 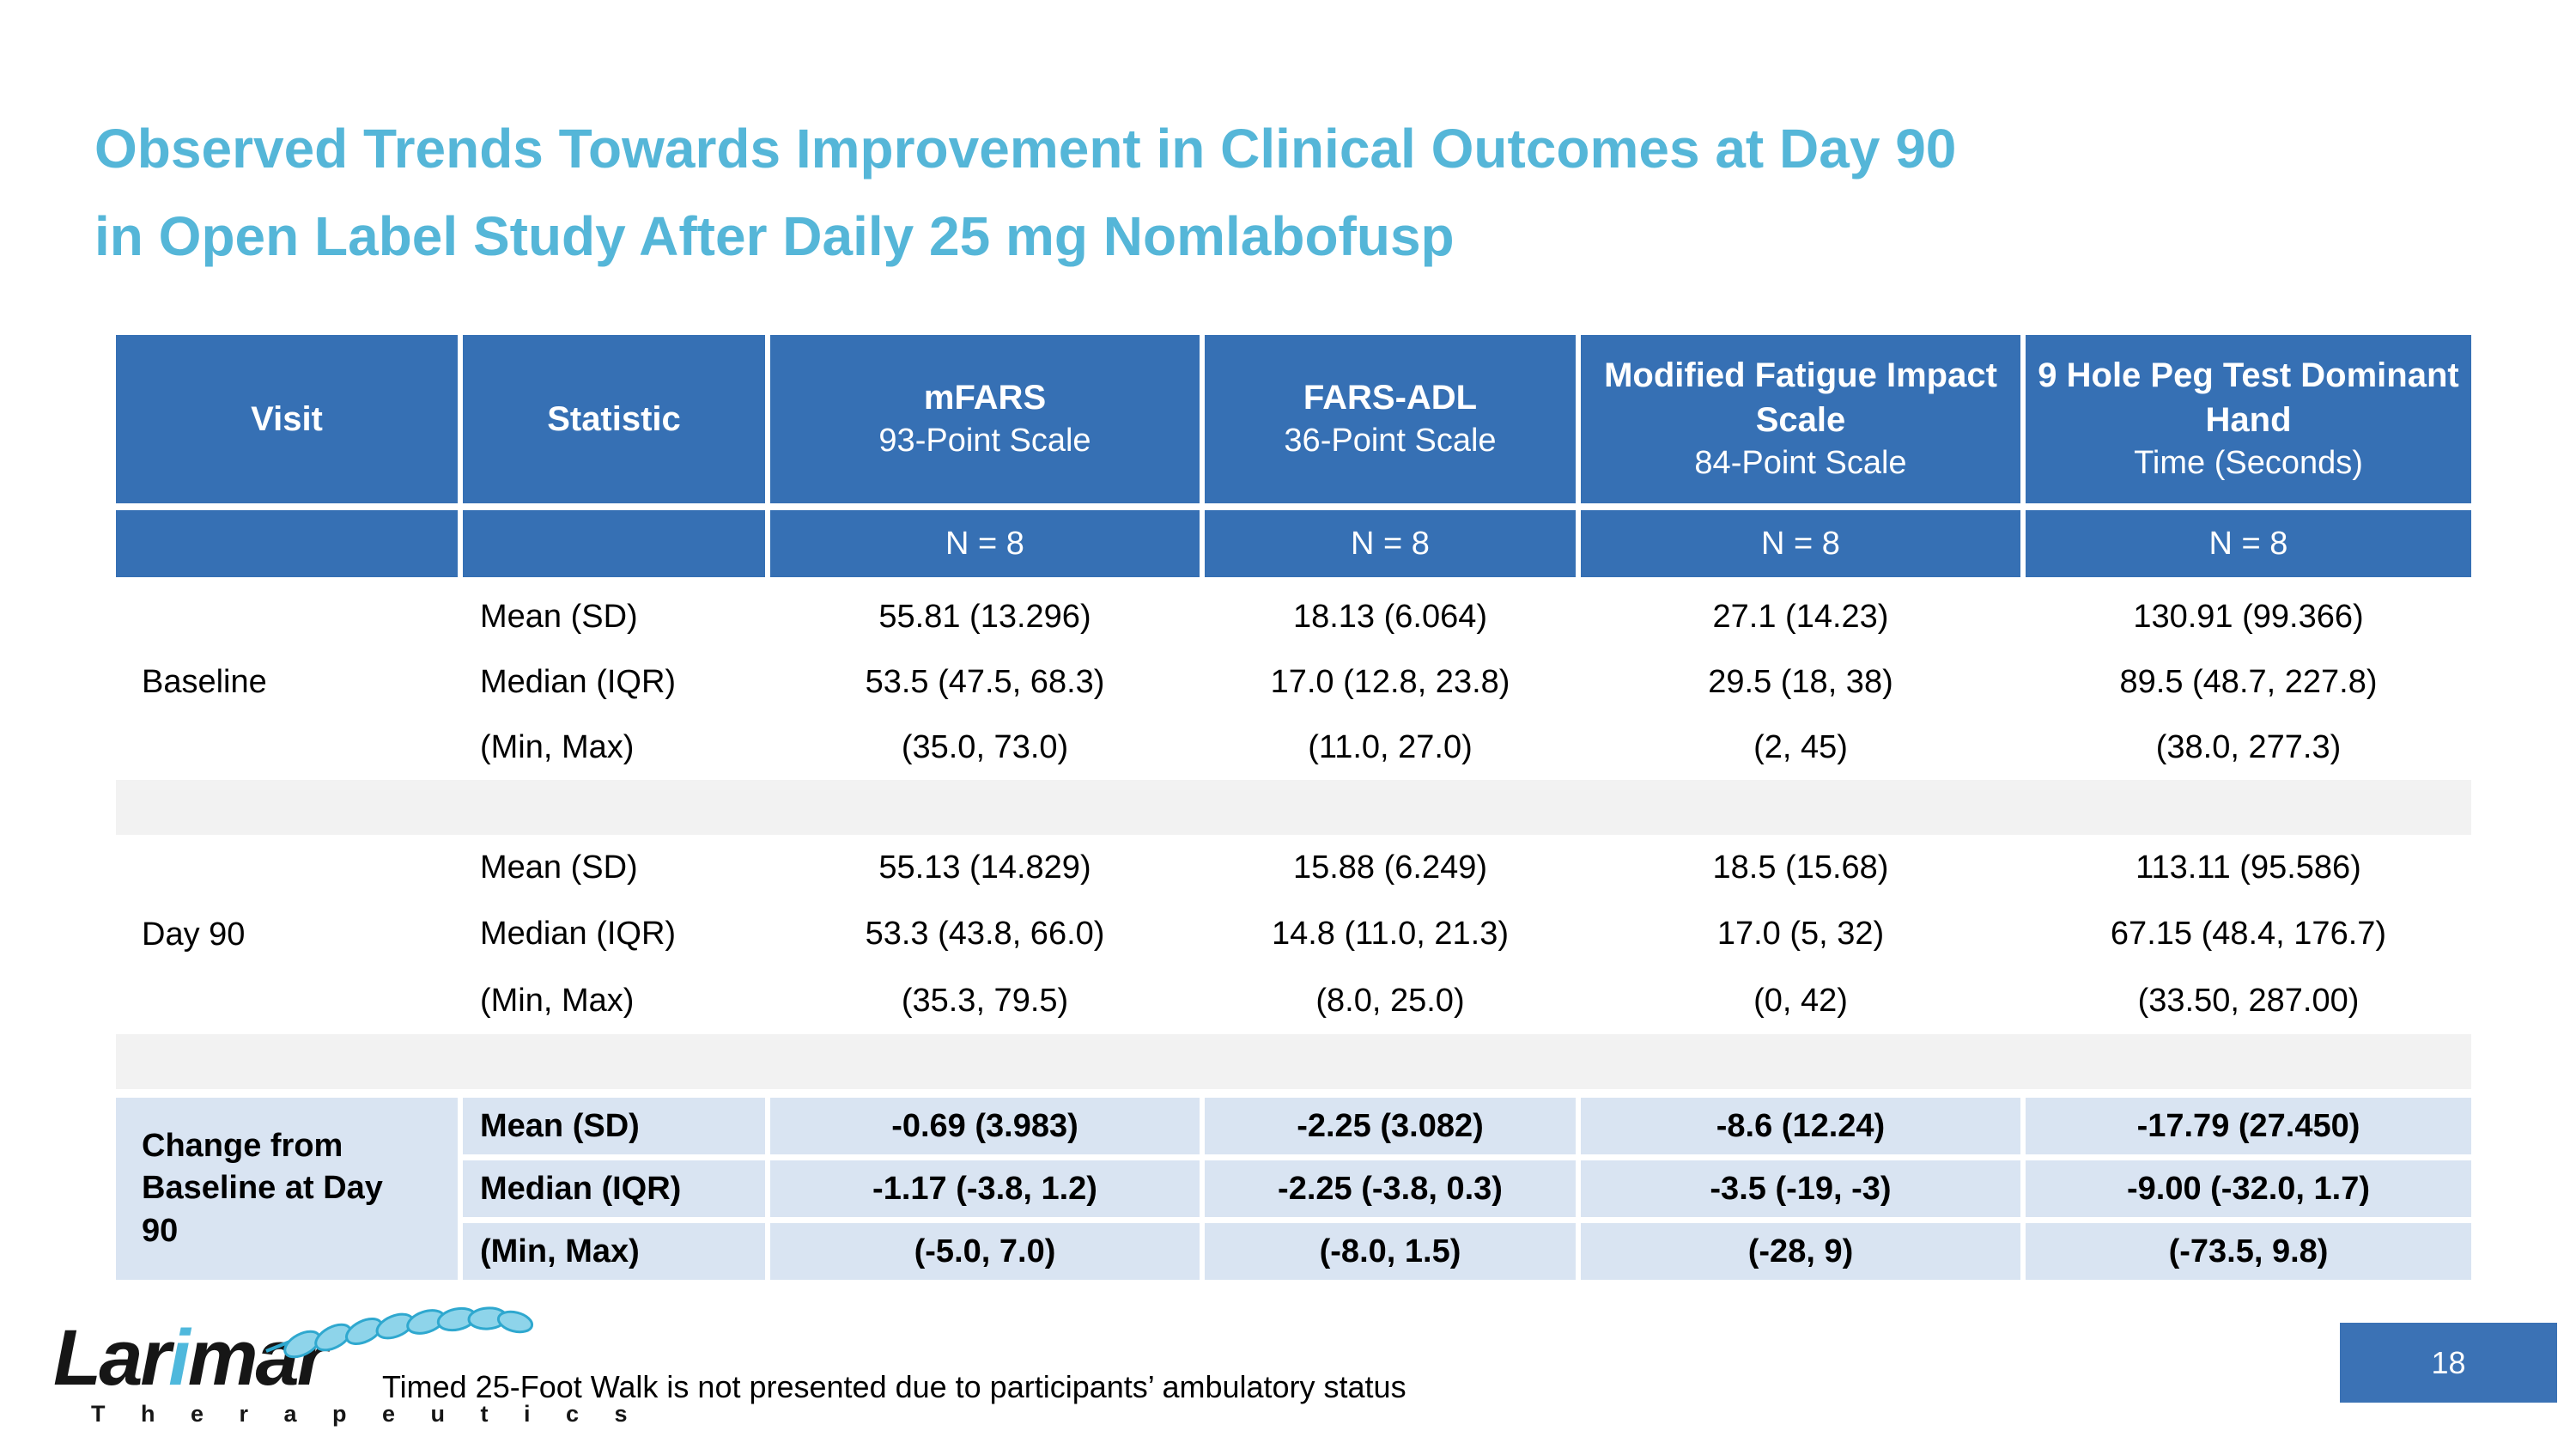 I want to click on column-sublabel: 93-Point Scale, so click(x=984, y=442).